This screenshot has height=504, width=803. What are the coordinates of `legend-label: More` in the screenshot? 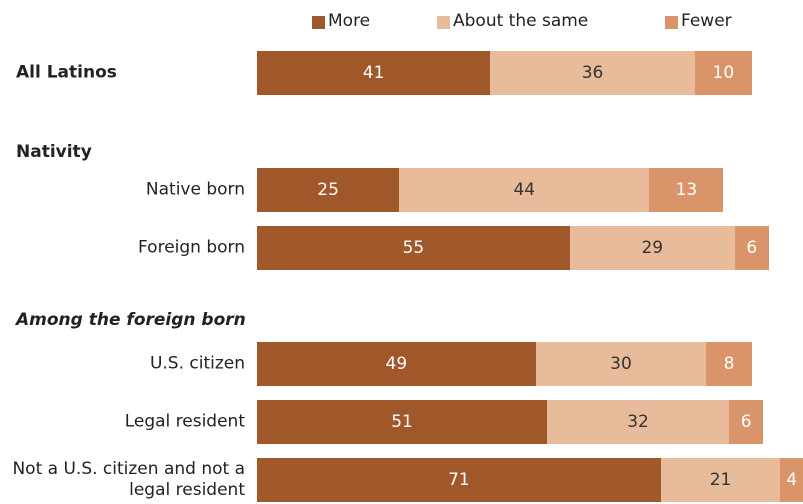 It's located at (349, 21).